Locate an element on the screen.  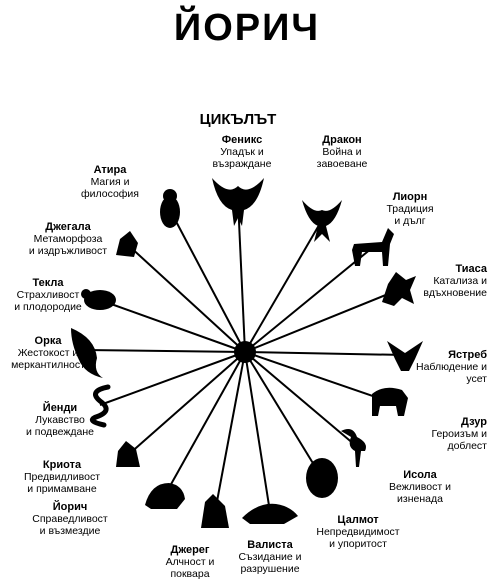
house-name: Йенди is located at coordinates (60, 407).